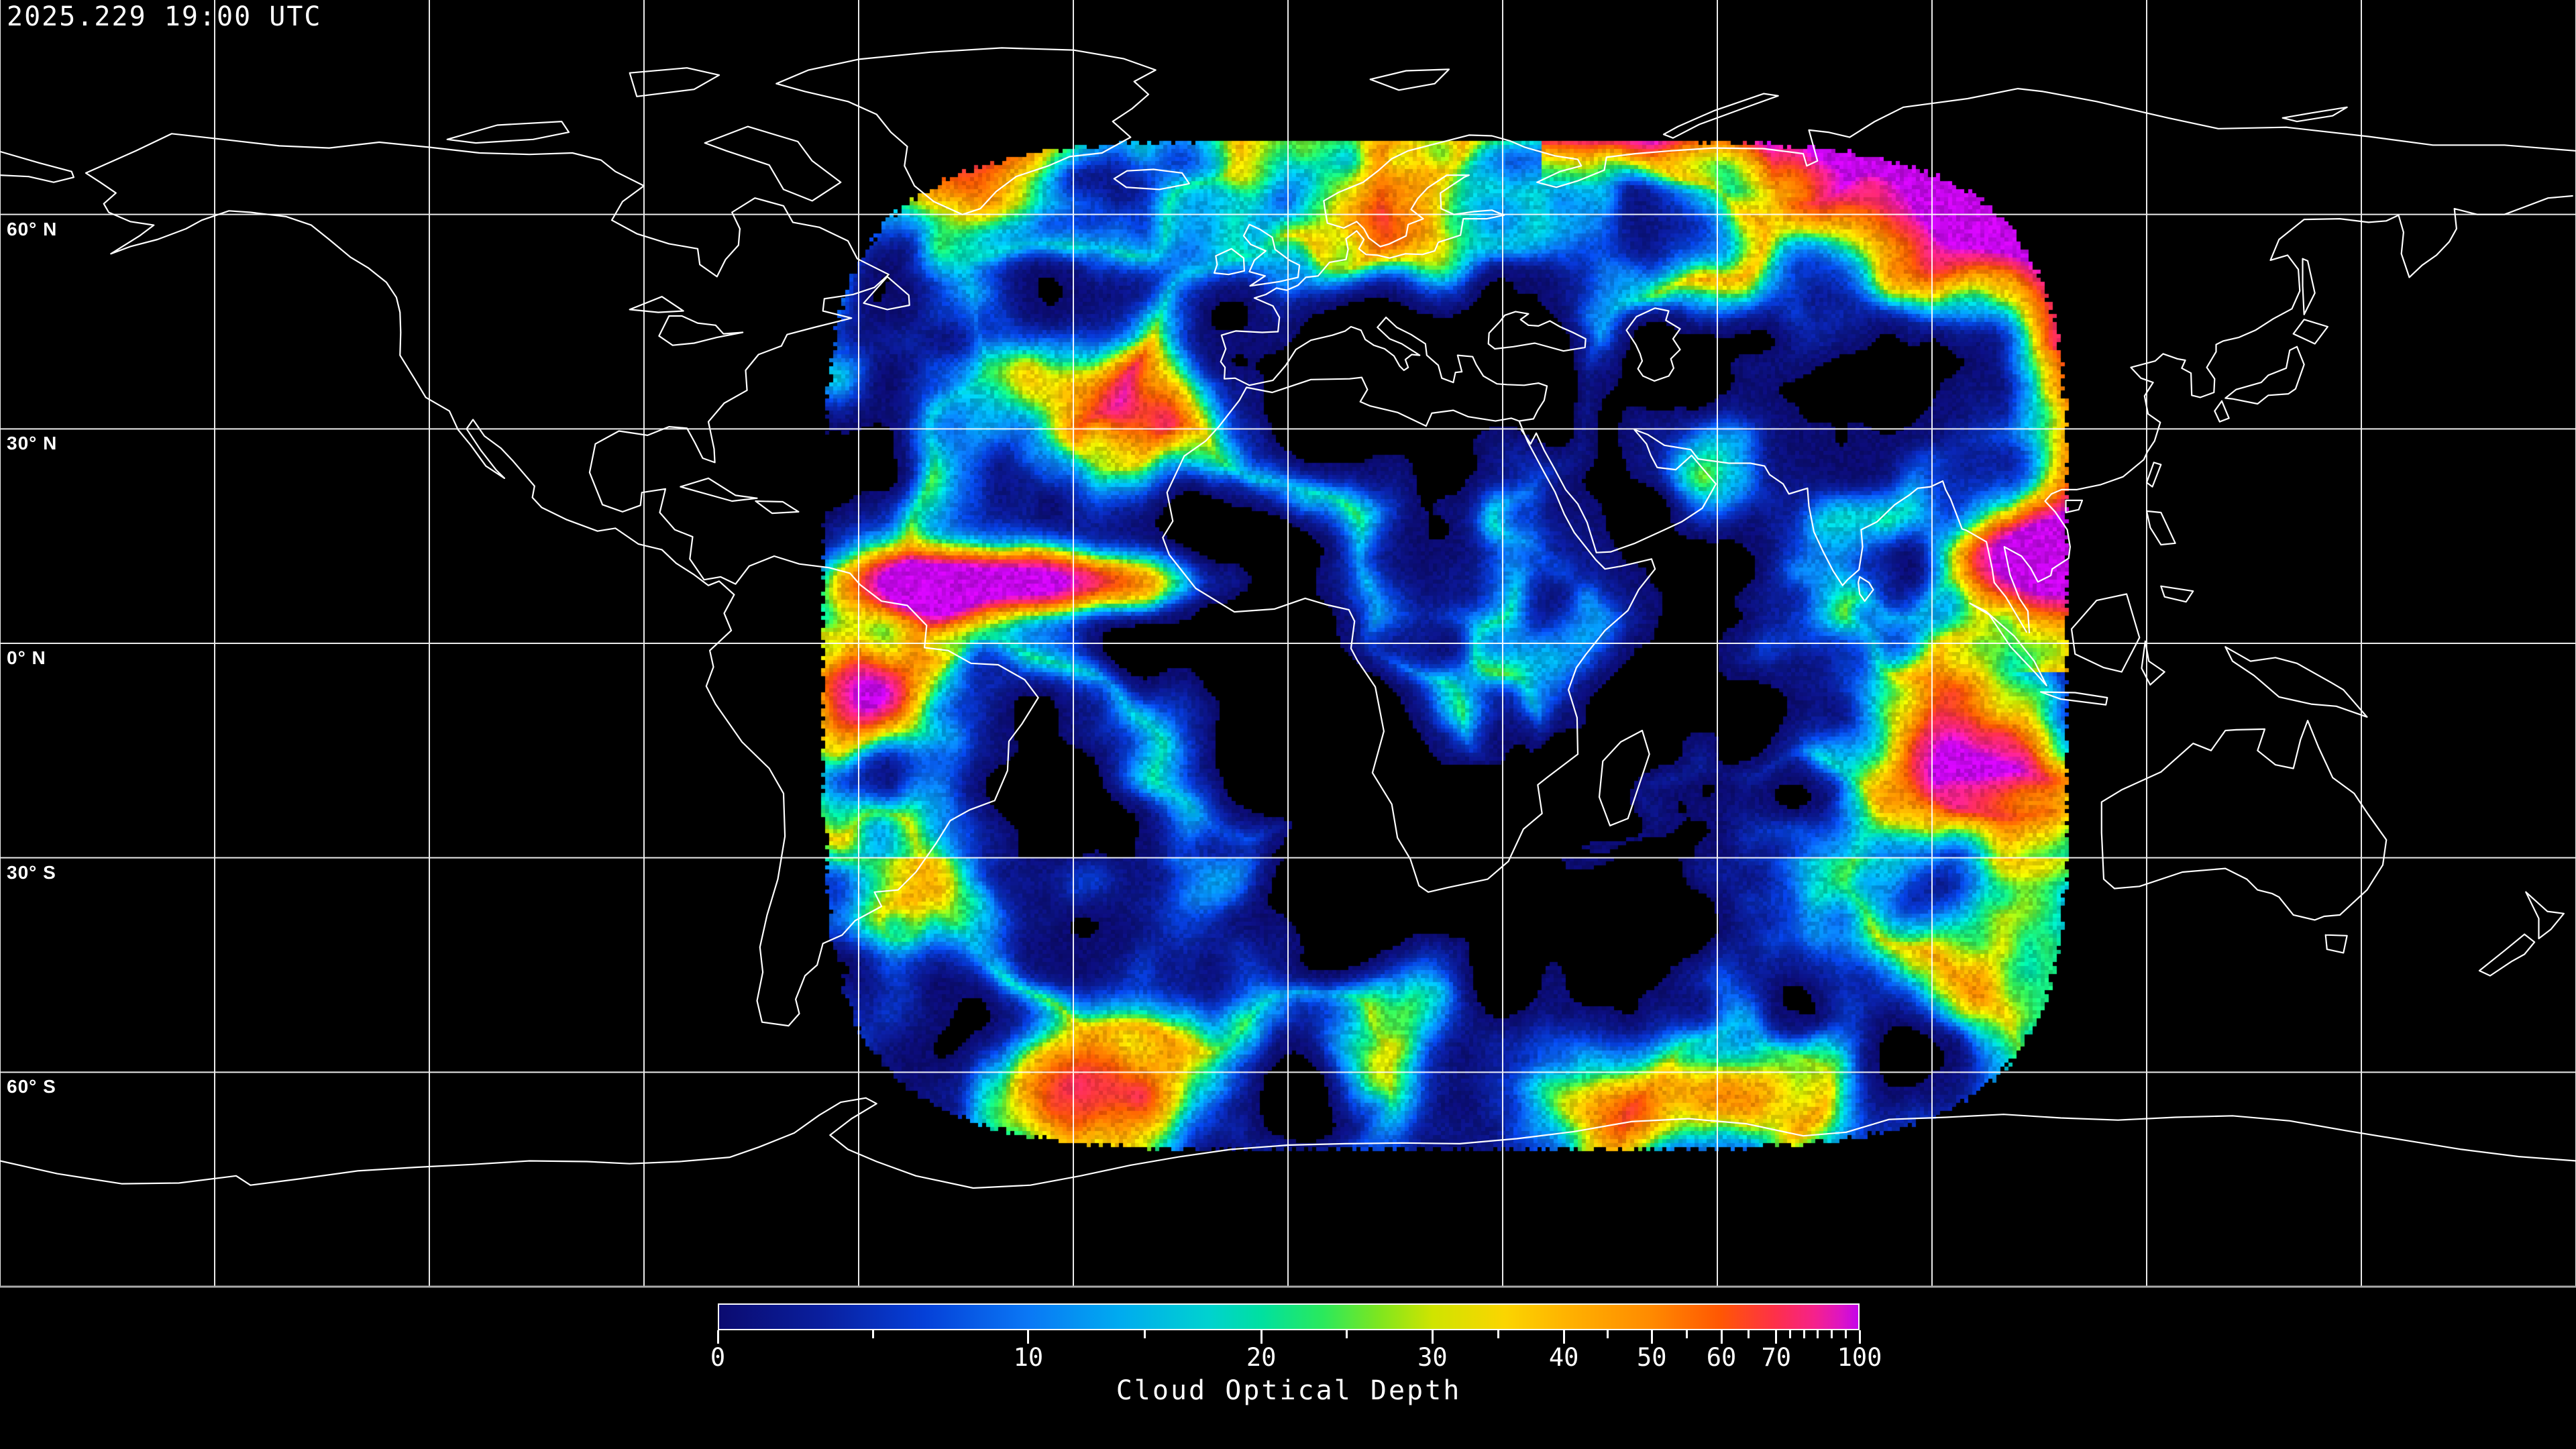  Describe the element at coordinates (2296, 682) in the screenshot. I see `coastline-new-guinea` at that location.